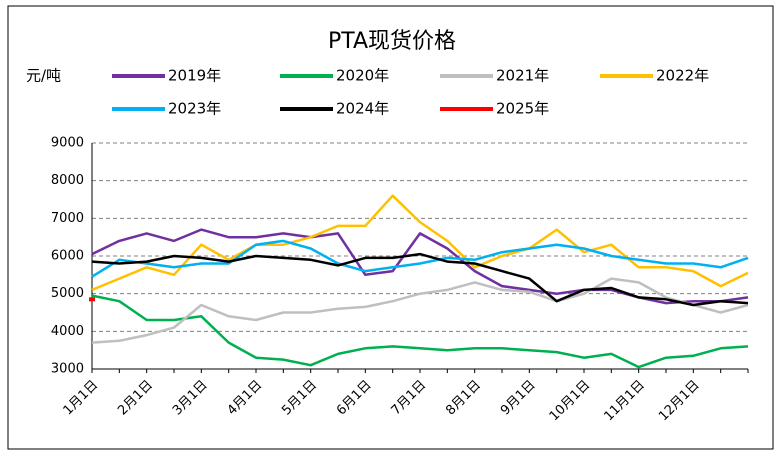 Image resolution: width=781 pixels, height=459 pixels. I want to click on legend-label: 2019年, so click(194, 76).